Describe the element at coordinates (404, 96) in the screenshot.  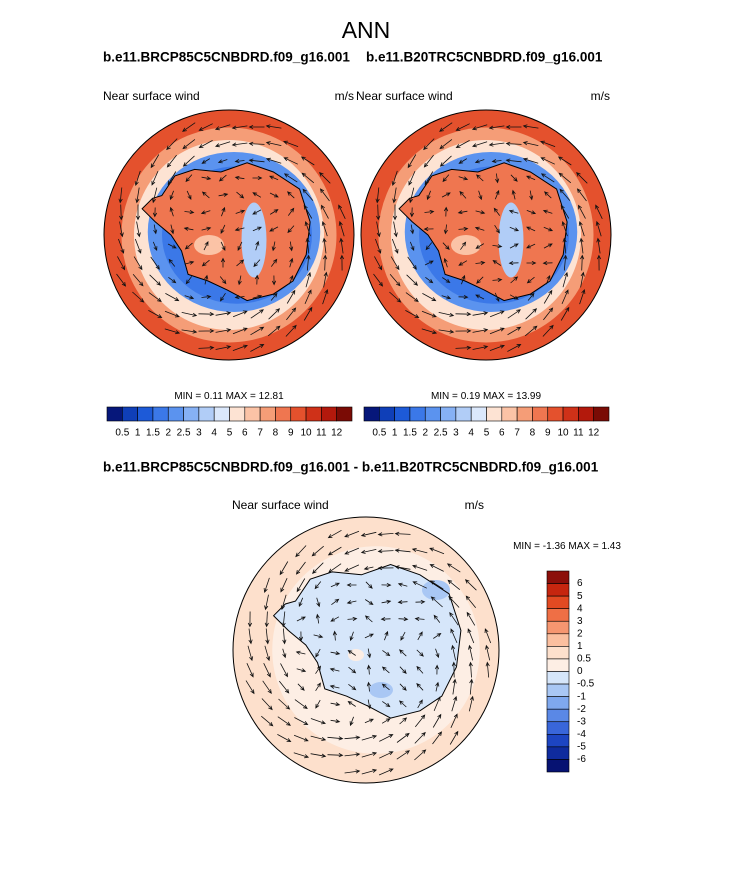
I see `field-name: Near surface wind` at that location.